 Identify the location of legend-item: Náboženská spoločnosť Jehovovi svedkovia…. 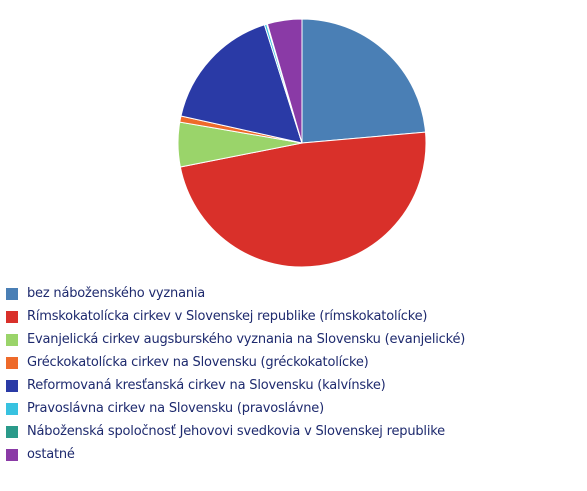
(293, 431).